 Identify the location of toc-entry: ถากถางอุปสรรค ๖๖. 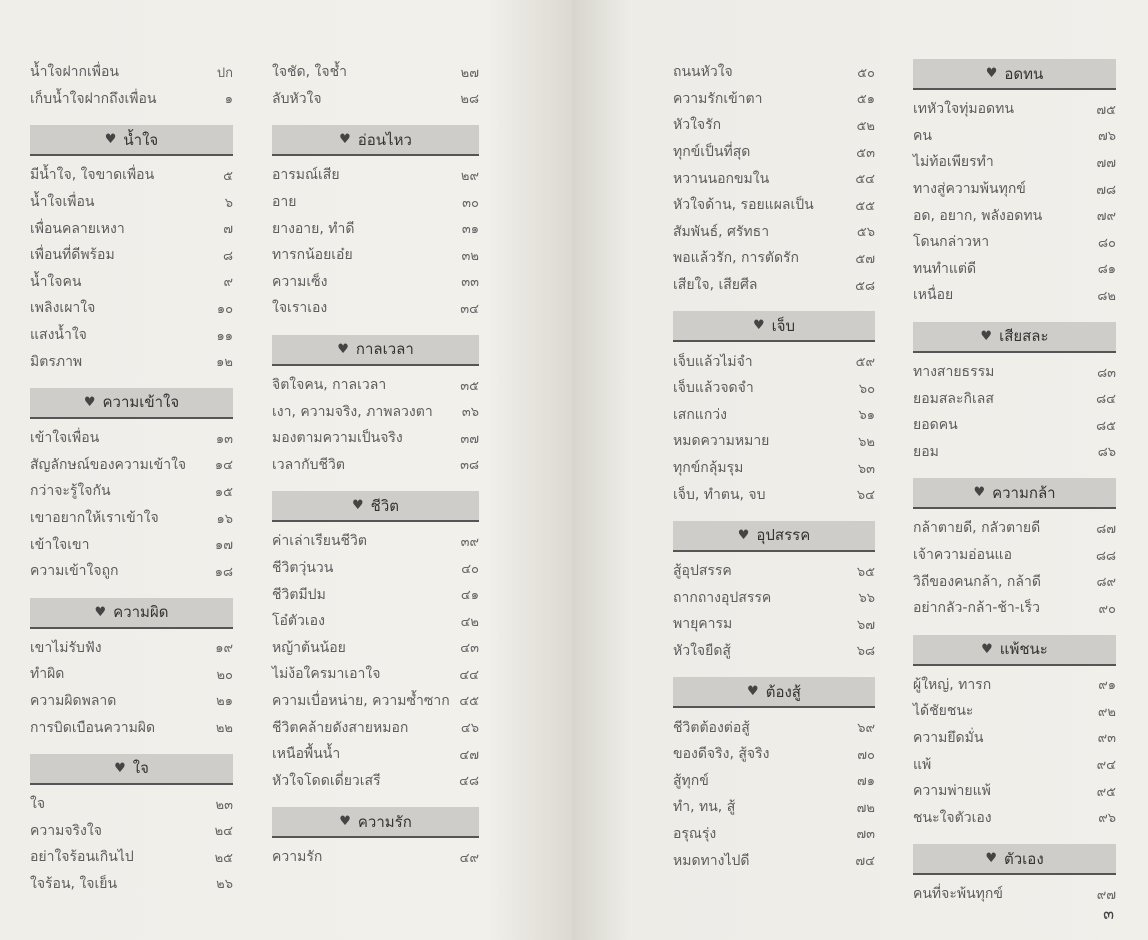
(774, 598).